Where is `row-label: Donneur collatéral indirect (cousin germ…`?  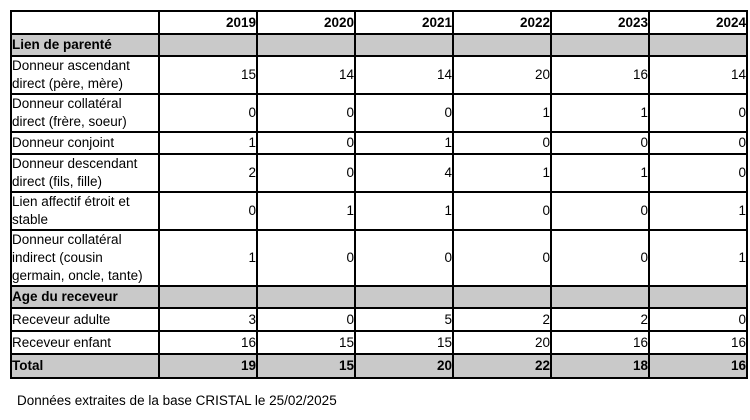 row-label: Donneur collatéral indirect (cousin germ… is located at coordinates (85, 258).